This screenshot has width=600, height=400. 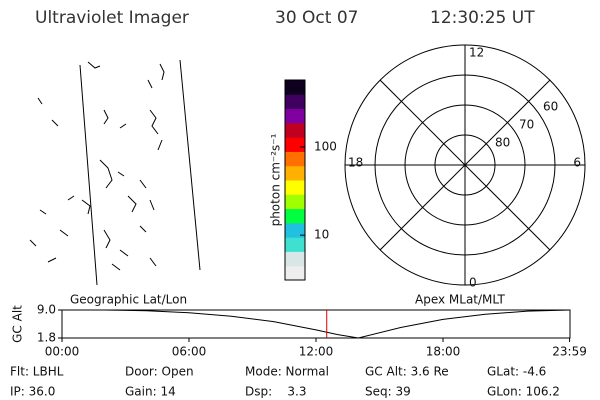 What do you see at coordinates (476, 53) in the screenshot?
I see `polar-mlt-label: 12` at bounding box center [476, 53].